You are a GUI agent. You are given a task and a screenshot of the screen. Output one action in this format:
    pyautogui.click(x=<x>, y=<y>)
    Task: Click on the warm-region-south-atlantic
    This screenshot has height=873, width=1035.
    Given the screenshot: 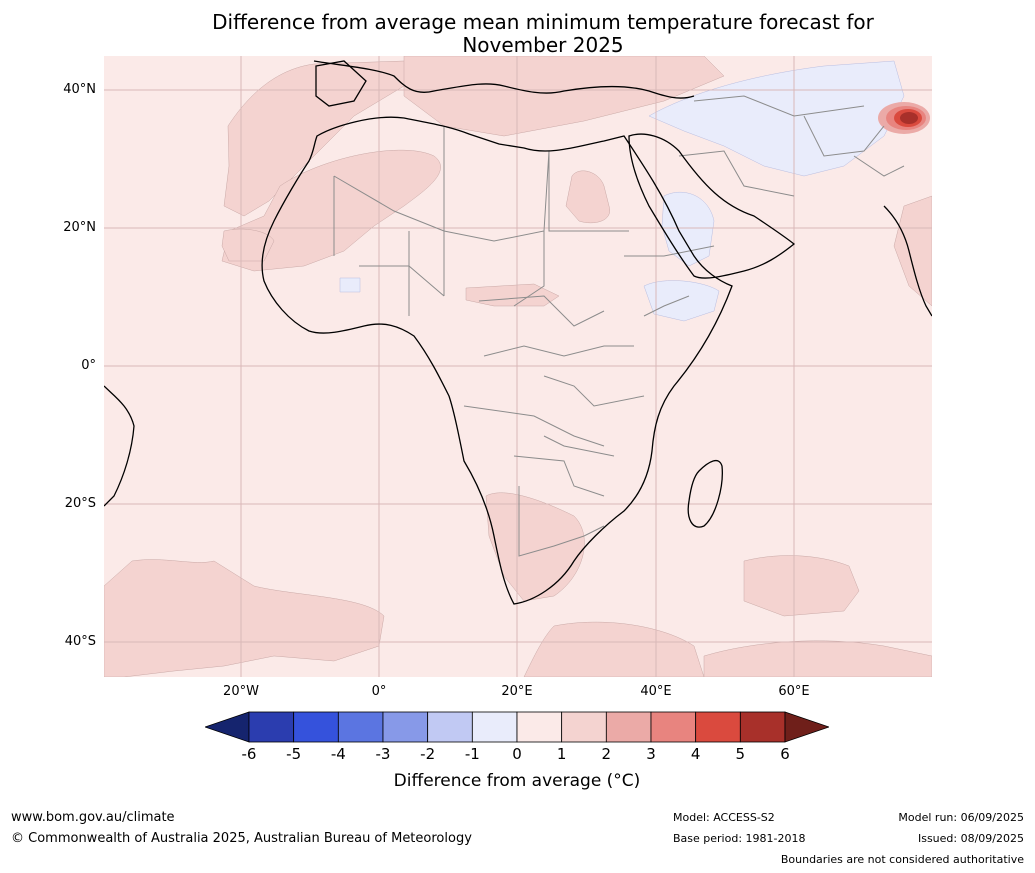 What is the action you would take?
    pyautogui.click(x=244, y=618)
    